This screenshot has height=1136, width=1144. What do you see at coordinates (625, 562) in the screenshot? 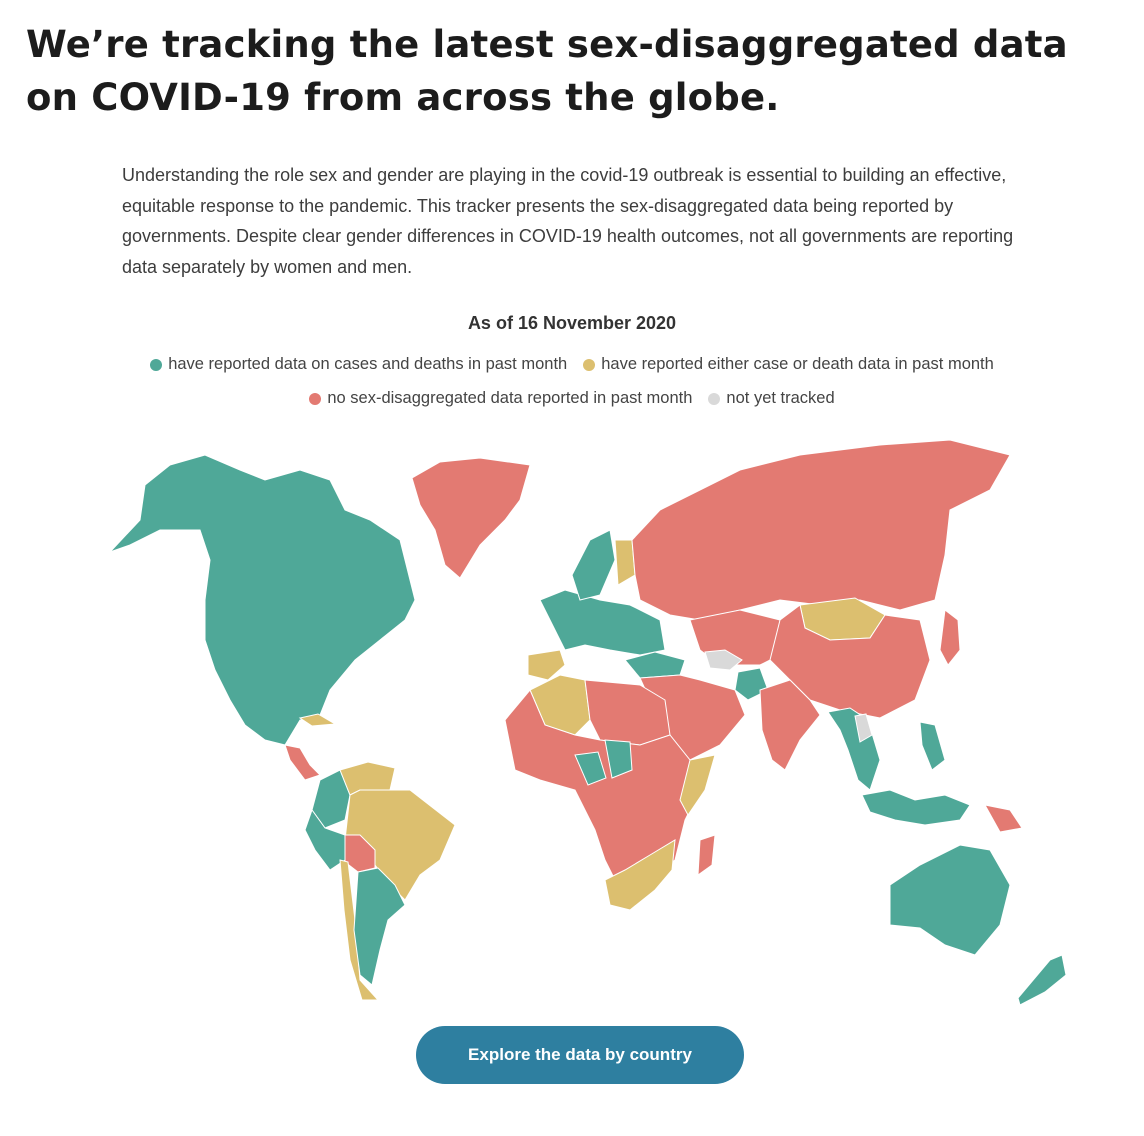
I see `region-finland` at bounding box center [625, 562].